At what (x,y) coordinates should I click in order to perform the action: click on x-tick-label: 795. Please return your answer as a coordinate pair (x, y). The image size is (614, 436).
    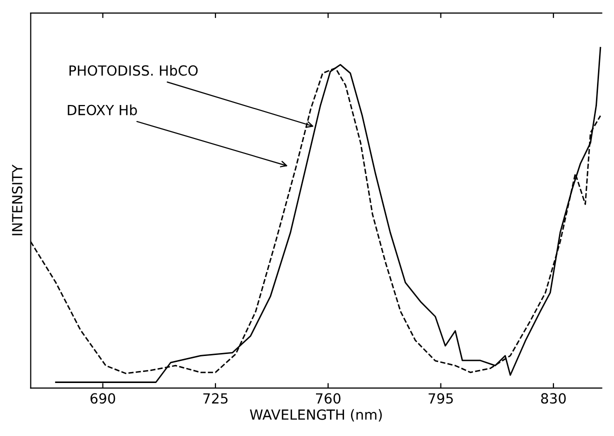
    Looking at the image, I should click on (440, 398).